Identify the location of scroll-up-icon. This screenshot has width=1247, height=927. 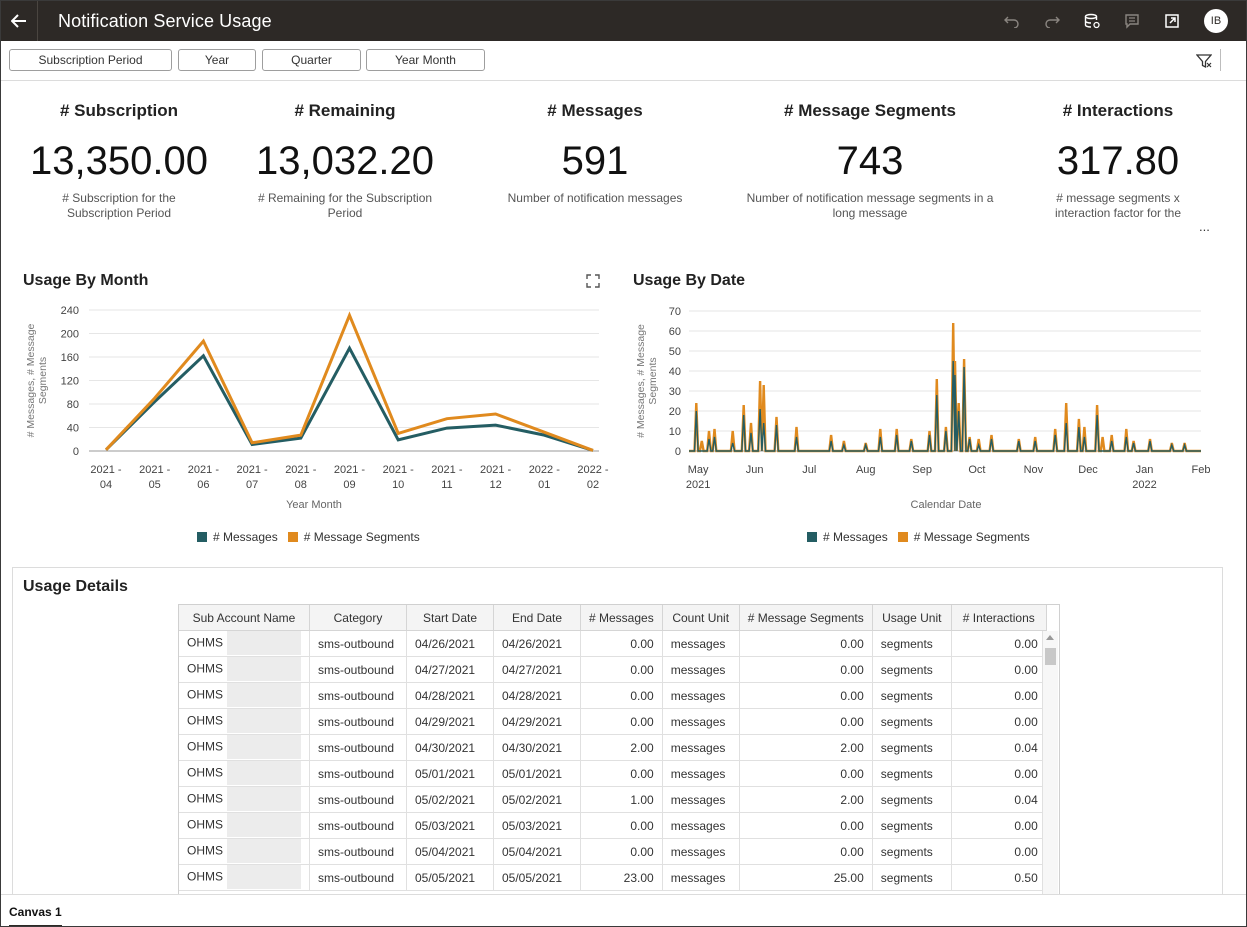
(1050, 637).